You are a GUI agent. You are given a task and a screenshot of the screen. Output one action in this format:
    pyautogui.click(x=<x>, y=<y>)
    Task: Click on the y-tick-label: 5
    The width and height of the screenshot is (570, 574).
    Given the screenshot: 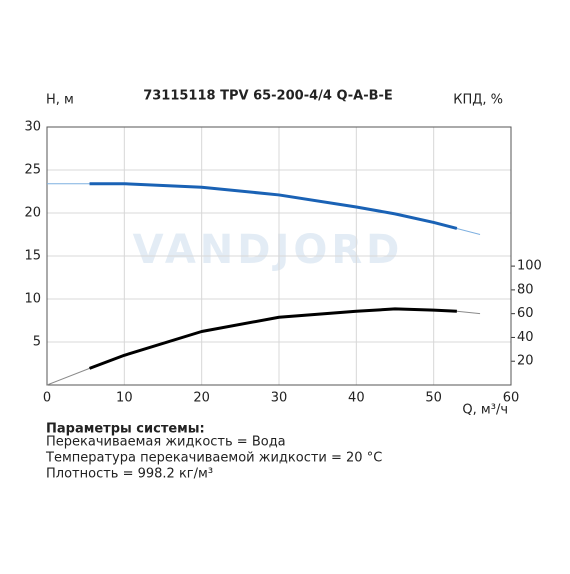 What is the action you would take?
    pyautogui.click(x=37, y=342)
    